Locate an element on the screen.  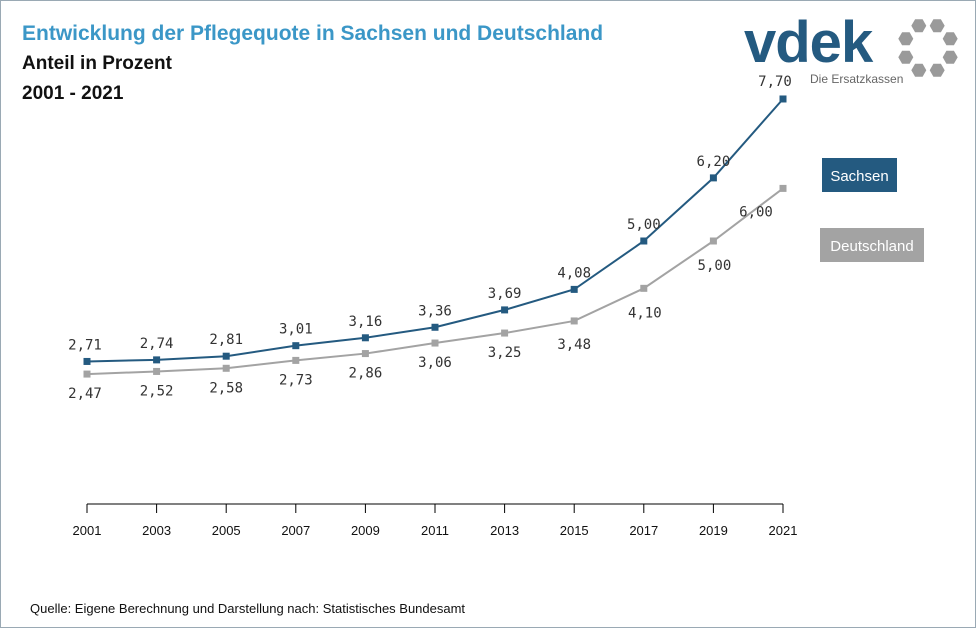
data-label-deutschland: 2,73 is located at coordinates (296, 380).